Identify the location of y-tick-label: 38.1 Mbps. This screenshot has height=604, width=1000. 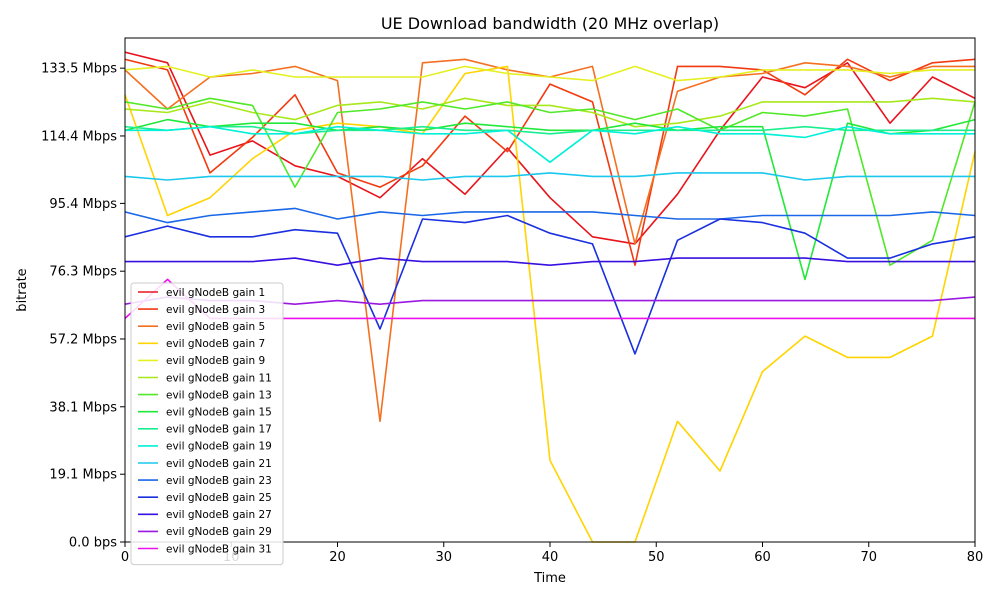
(83, 407).